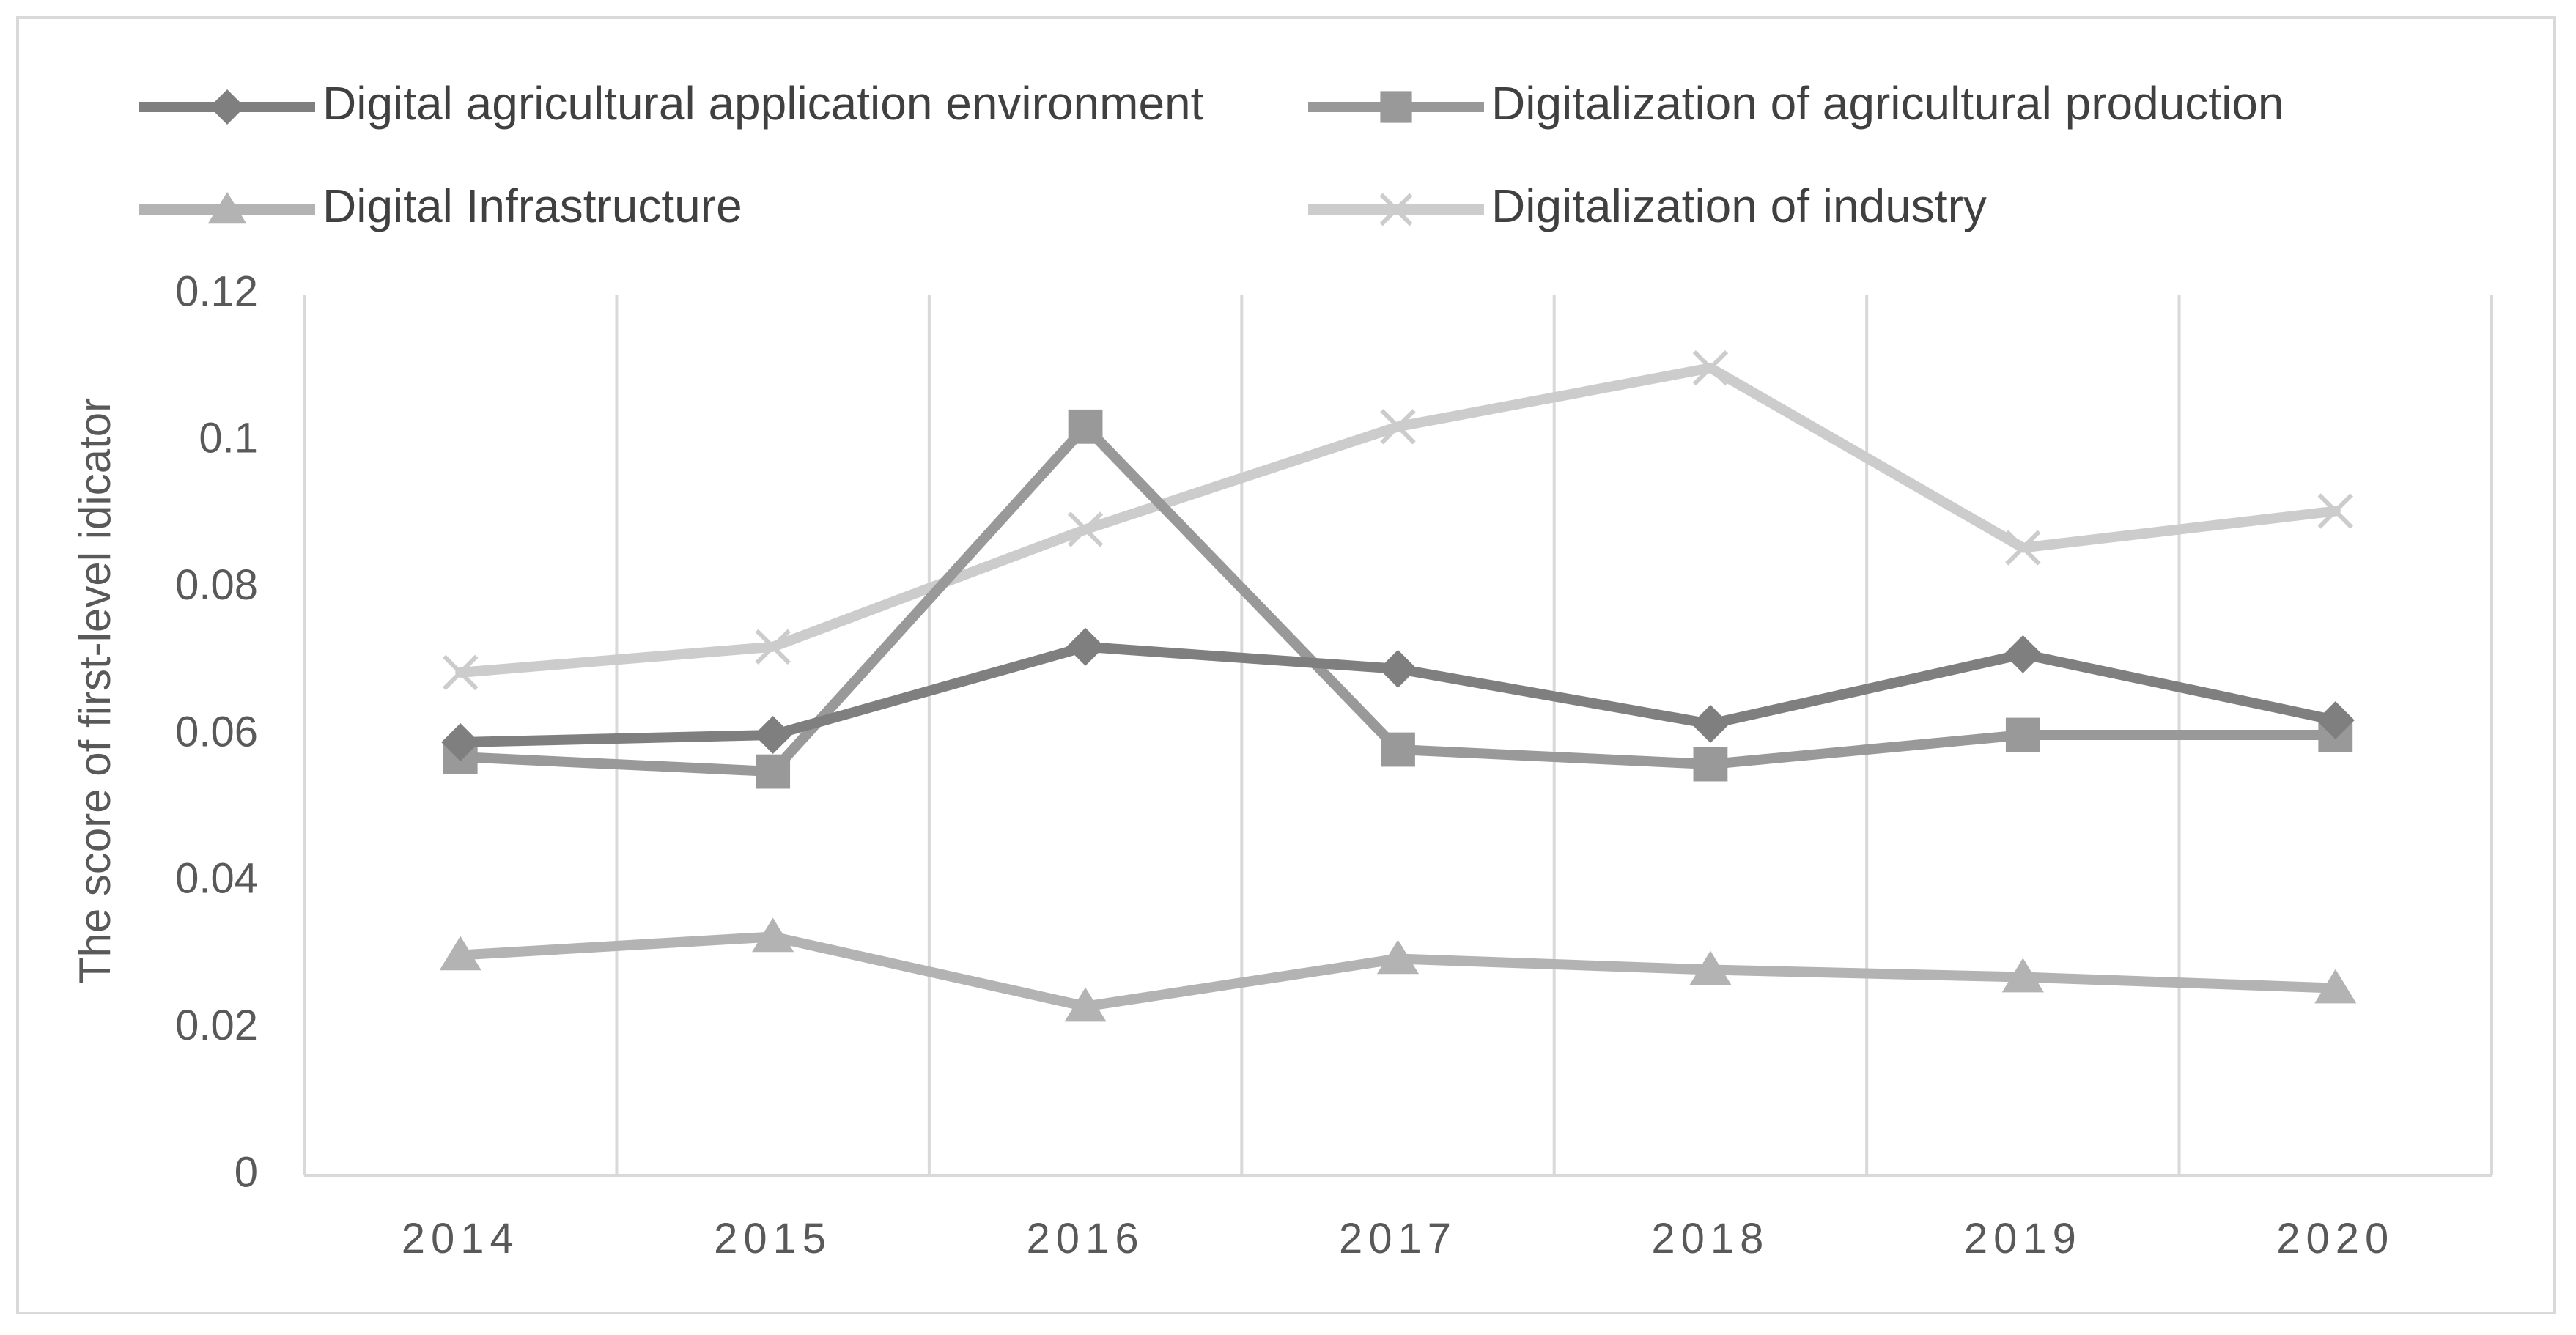 The width and height of the screenshot is (2576, 1335). What do you see at coordinates (94, 691) in the screenshot?
I see `y-axis-label: The score of first-level idicator` at bounding box center [94, 691].